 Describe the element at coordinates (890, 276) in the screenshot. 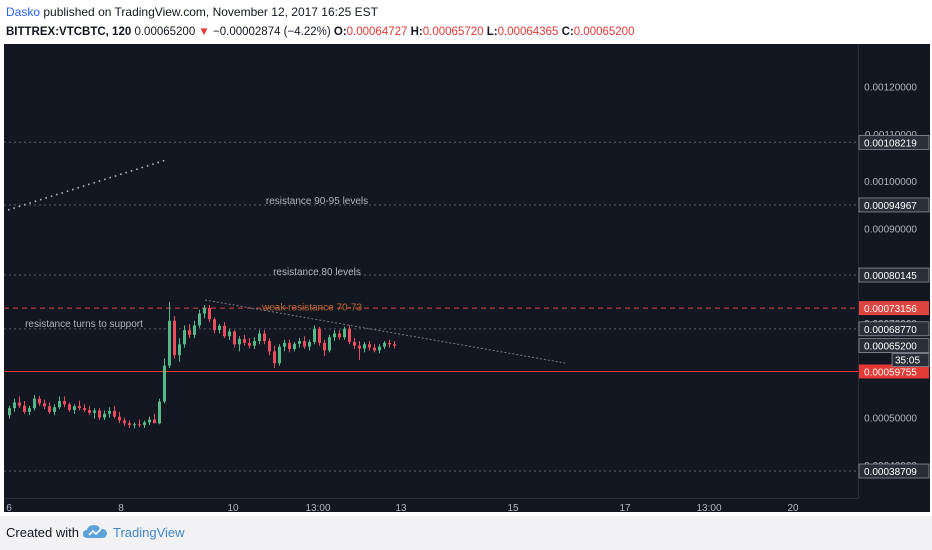

I see `level-price-label: 0.00080145` at that location.